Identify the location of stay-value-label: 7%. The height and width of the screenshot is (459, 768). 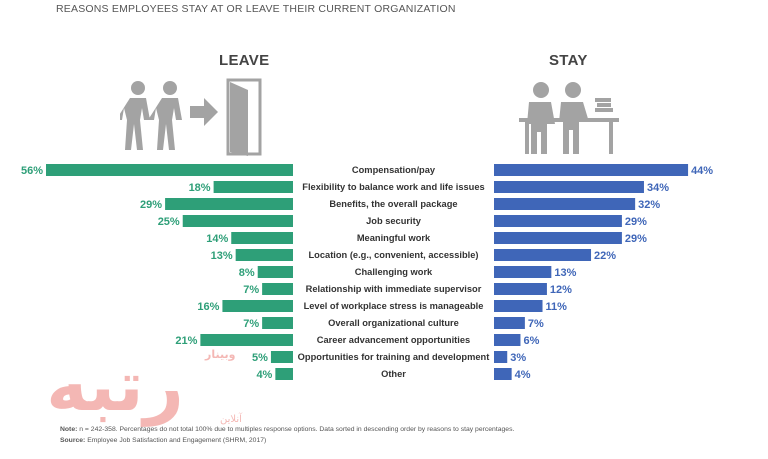
(536, 324).